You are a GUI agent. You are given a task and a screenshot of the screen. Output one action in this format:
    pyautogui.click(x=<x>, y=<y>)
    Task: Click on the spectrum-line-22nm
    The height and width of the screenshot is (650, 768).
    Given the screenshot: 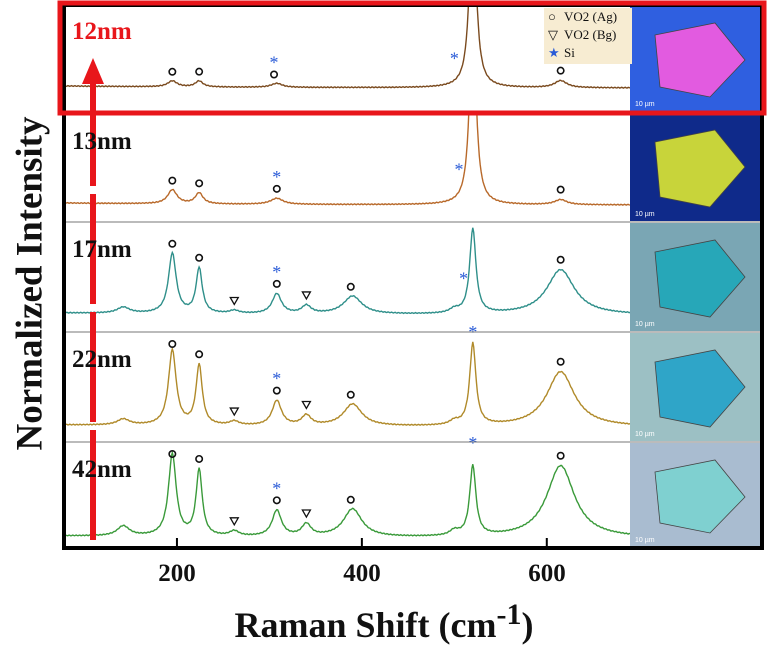 What is the action you would take?
    pyautogui.click(x=348, y=384)
    